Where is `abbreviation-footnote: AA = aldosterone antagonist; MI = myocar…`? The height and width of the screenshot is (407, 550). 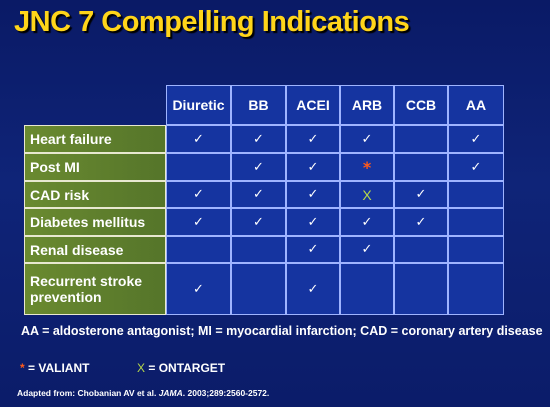
abbreviation-footnote: AA = aldosterone antagonist; MI = myocar… is located at coordinates (282, 331).